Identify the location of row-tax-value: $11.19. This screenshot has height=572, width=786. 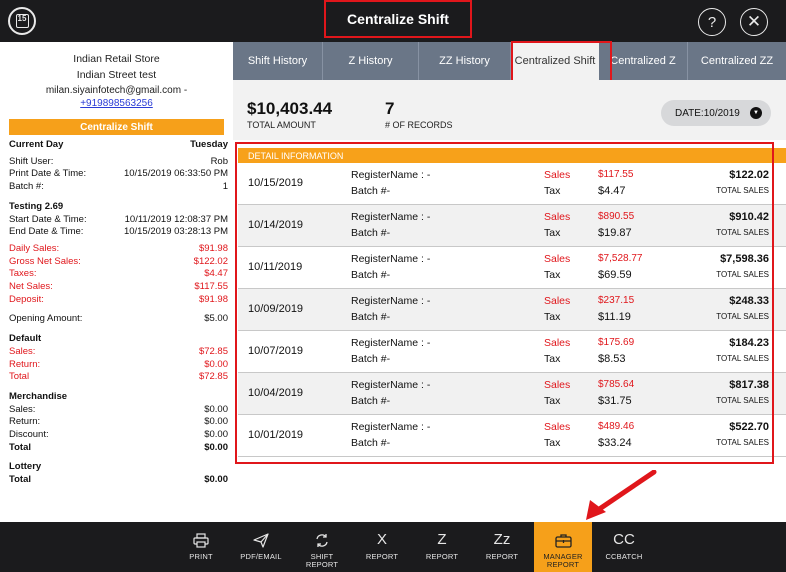
(614, 317).